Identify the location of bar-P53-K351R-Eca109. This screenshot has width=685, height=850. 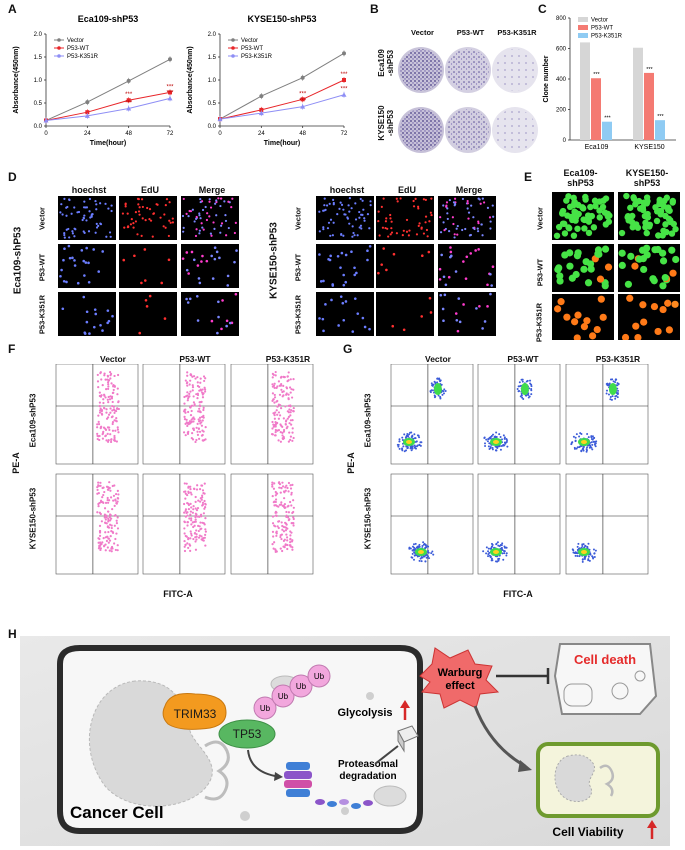
(607, 130).